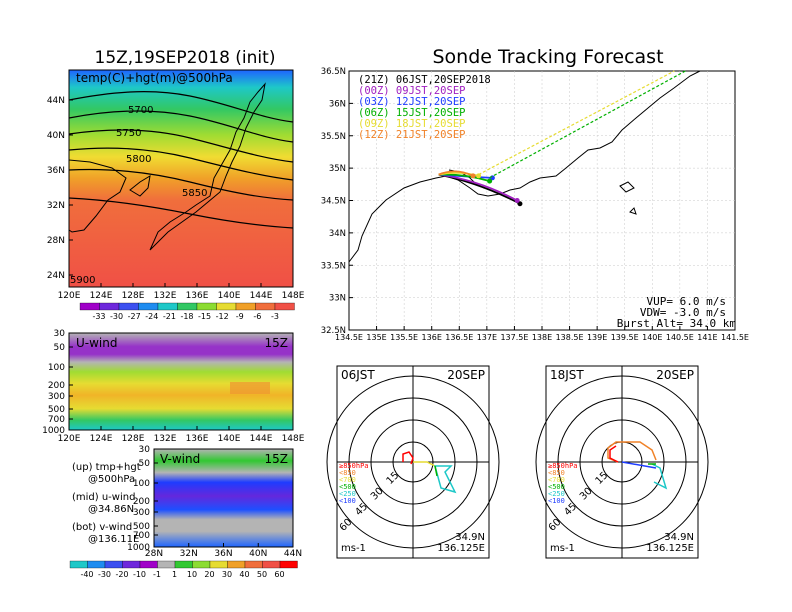 The width and height of the screenshot is (792, 612). What do you see at coordinates (358, 375) in the screenshot?
I see `hodograph-time: 06JST` at bounding box center [358, 375].